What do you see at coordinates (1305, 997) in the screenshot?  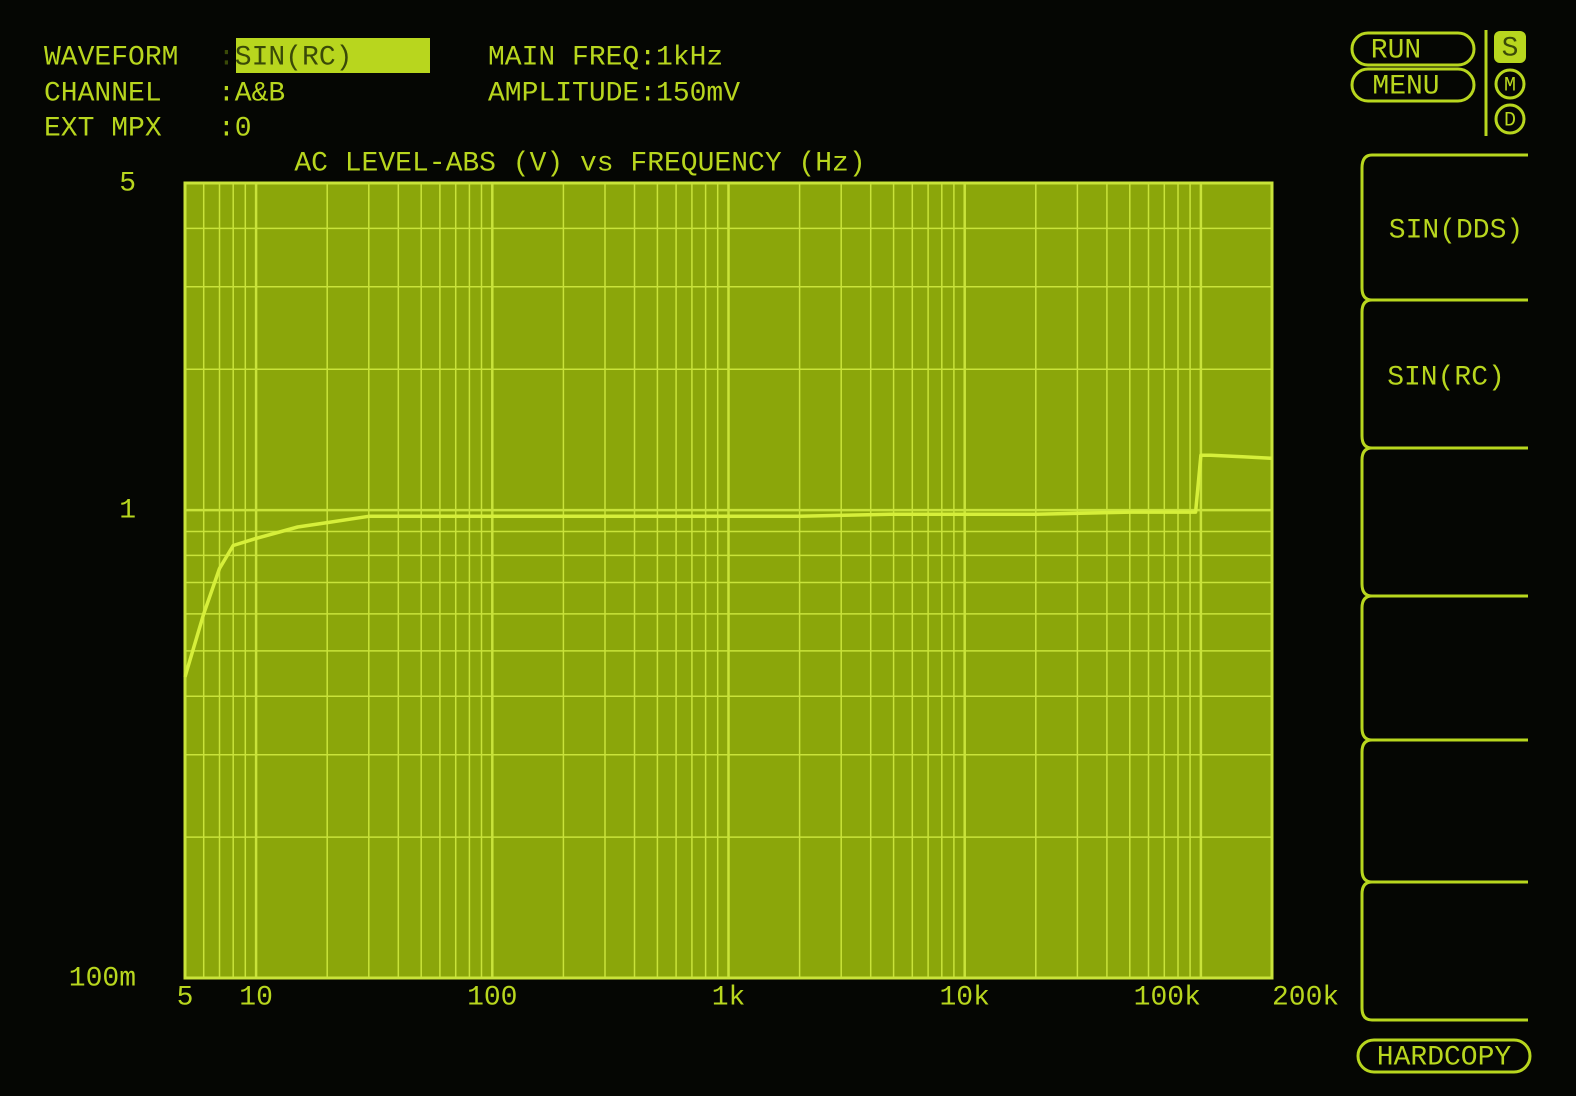 I see `x-tick-label: 200k` at bounding box center [1305, 997].